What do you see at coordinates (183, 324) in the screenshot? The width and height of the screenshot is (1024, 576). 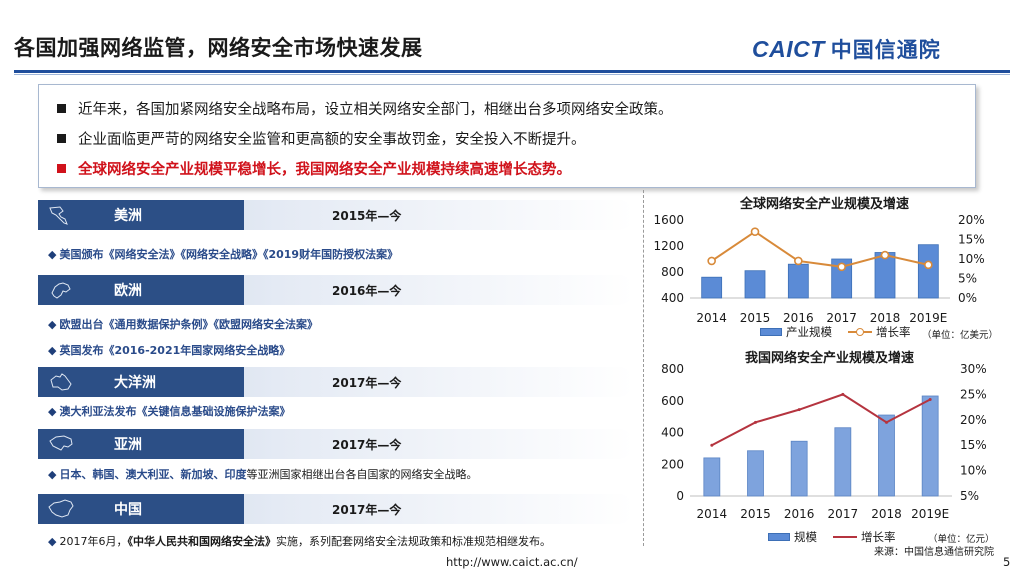 I see `region-item: ◆ 欧盟出台《通用数据保护条例》《欧盟网络安全法案》` at bounding box center [183, 324].